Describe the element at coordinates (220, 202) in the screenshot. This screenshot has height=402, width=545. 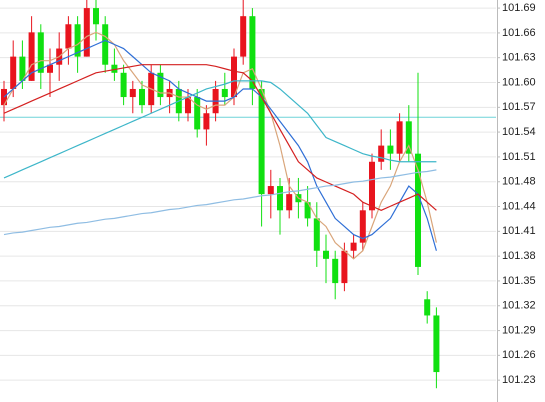
I see `moving-average-line` at that location.